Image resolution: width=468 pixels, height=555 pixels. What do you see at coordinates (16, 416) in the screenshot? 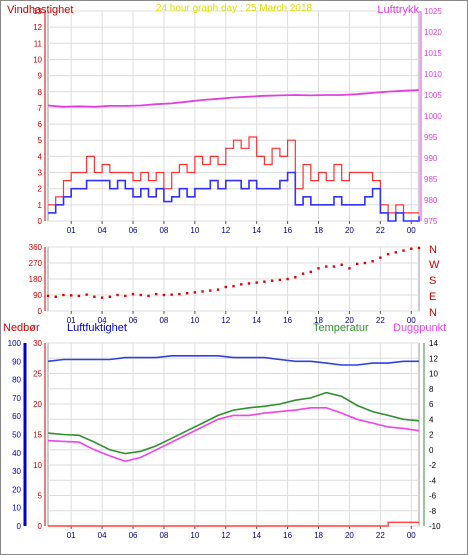
I see `humidity-ytick-label: 60` at bounding box center [16, 416].